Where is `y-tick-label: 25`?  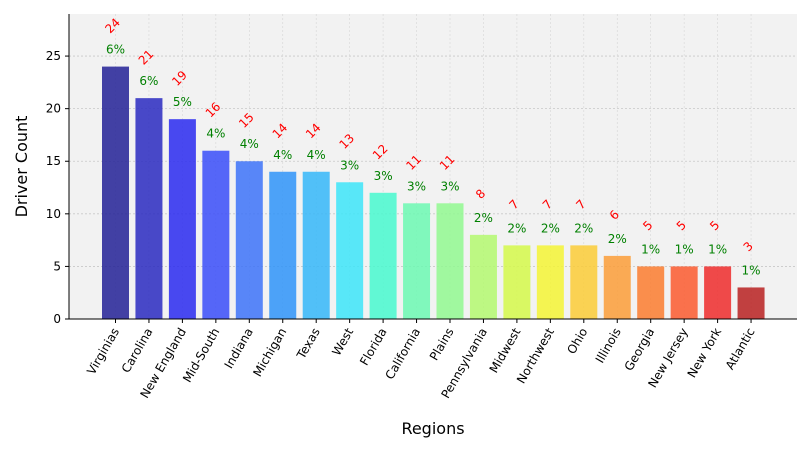 y-tick-label: 25 is located at coordinates (53, 56).